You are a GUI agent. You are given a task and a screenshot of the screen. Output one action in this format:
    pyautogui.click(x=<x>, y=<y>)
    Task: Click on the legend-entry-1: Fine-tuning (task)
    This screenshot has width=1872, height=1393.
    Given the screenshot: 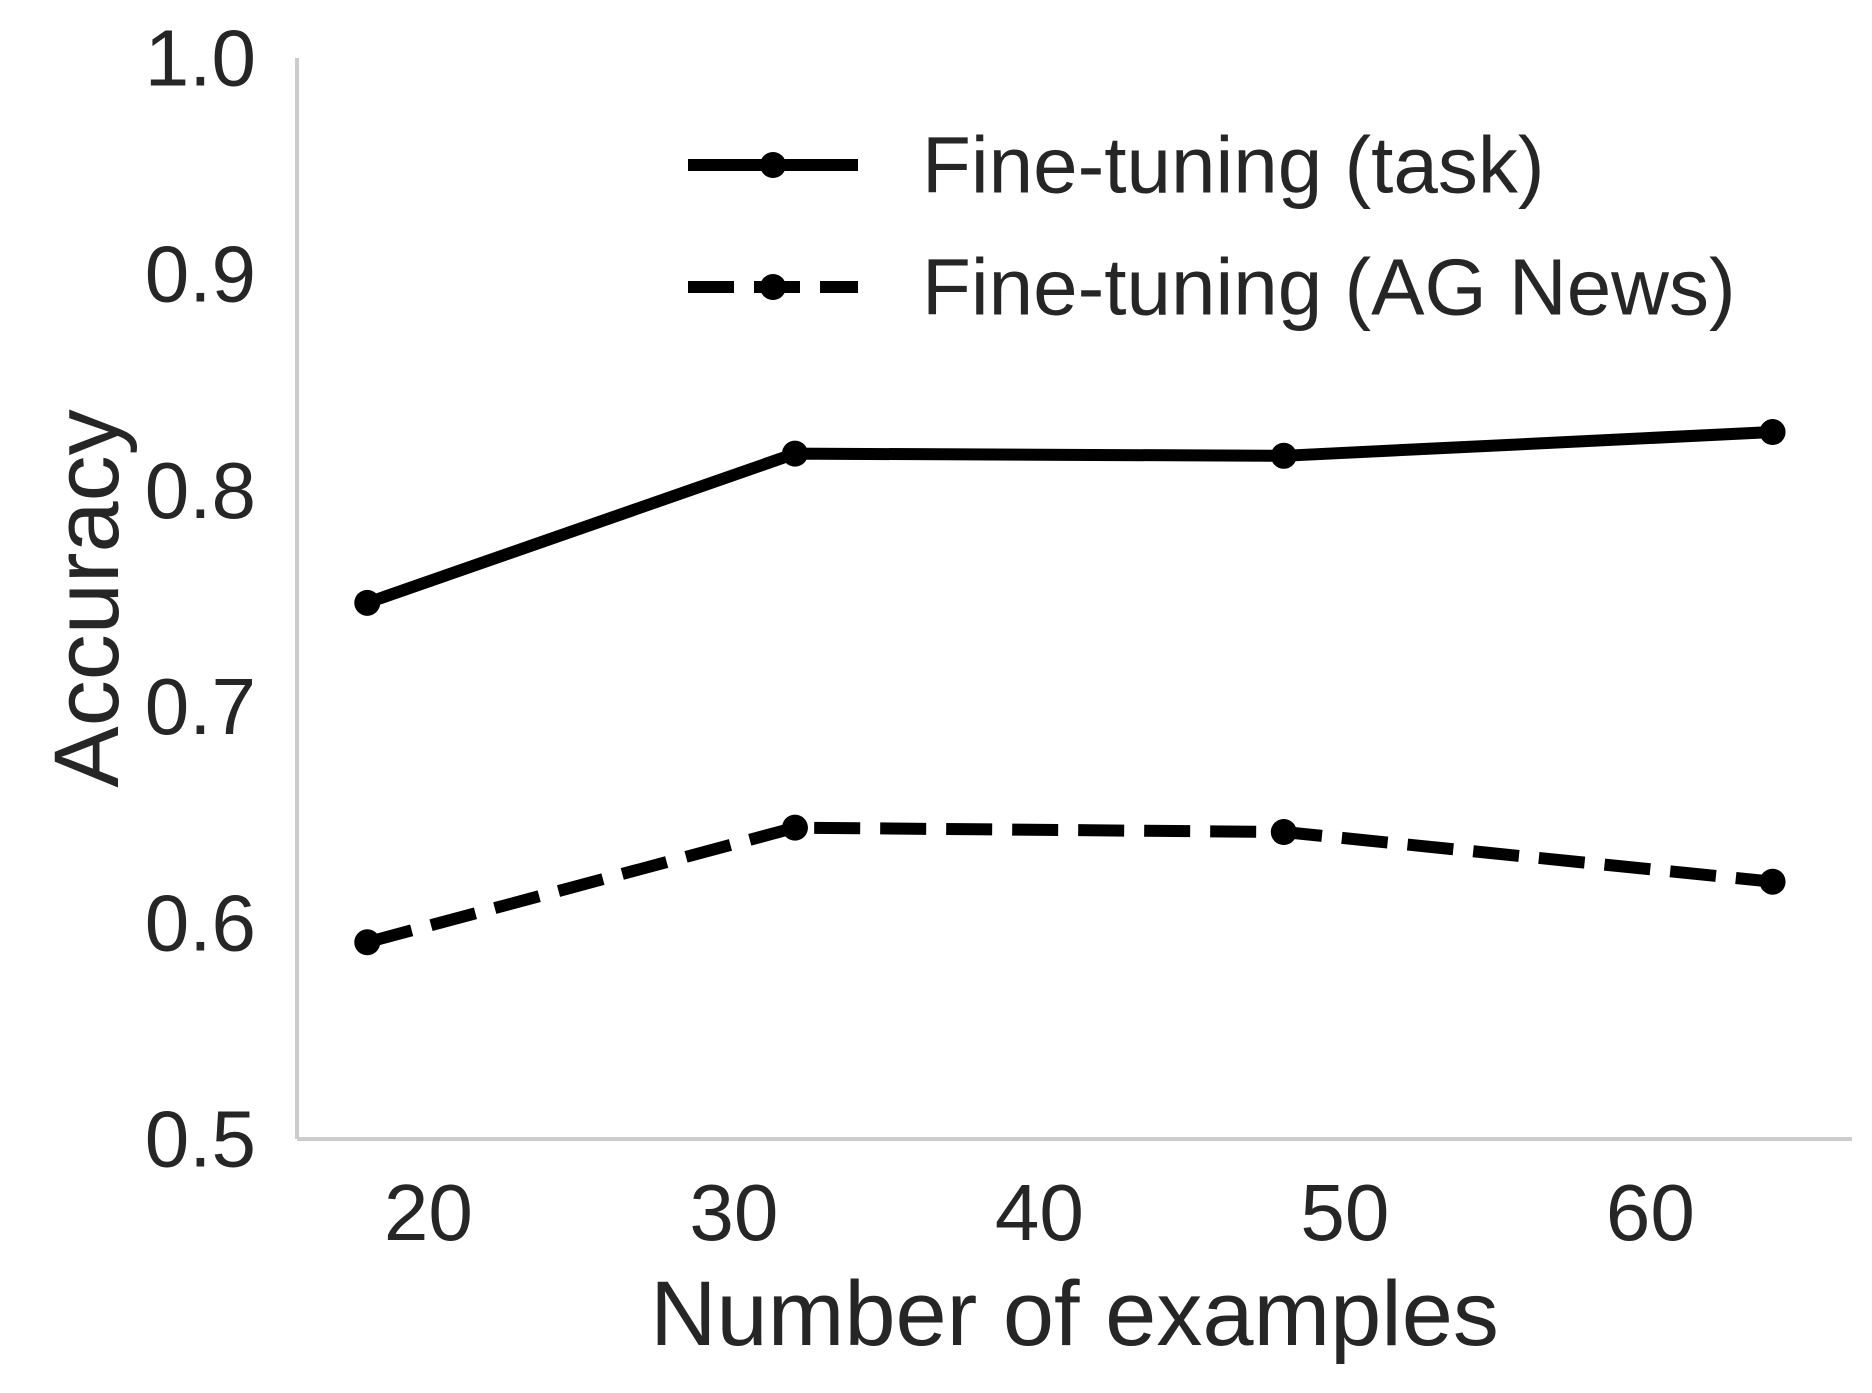 What is the action you would take?
    pyautogui.click(x=1116, y=165)
    